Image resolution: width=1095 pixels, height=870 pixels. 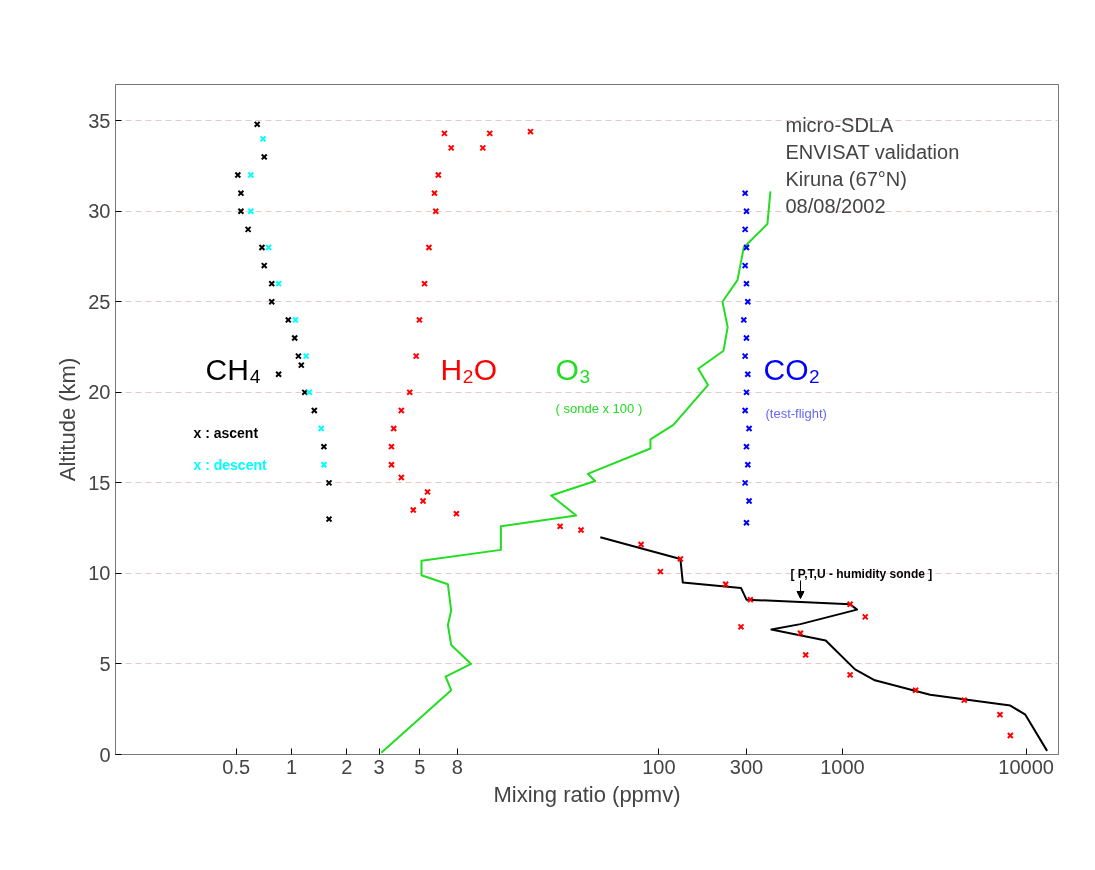 I want to click on annotation: micro-SDLA, so click(x=839, y=124).